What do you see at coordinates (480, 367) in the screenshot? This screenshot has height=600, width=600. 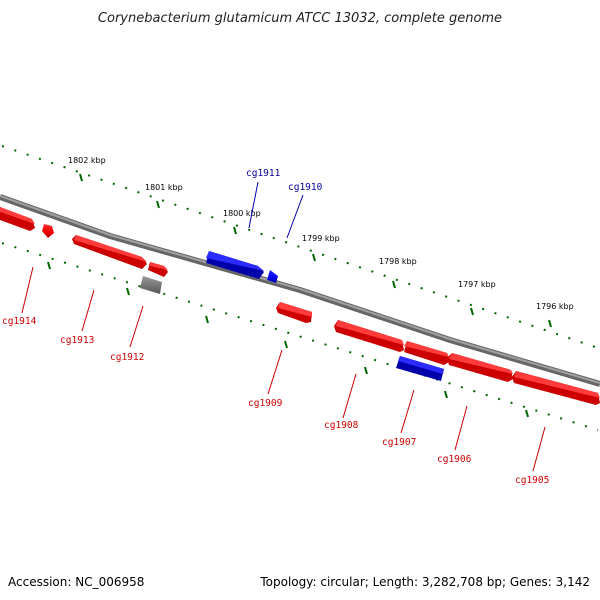 I see `gene-cg1906` at bounding box center [480, 367].